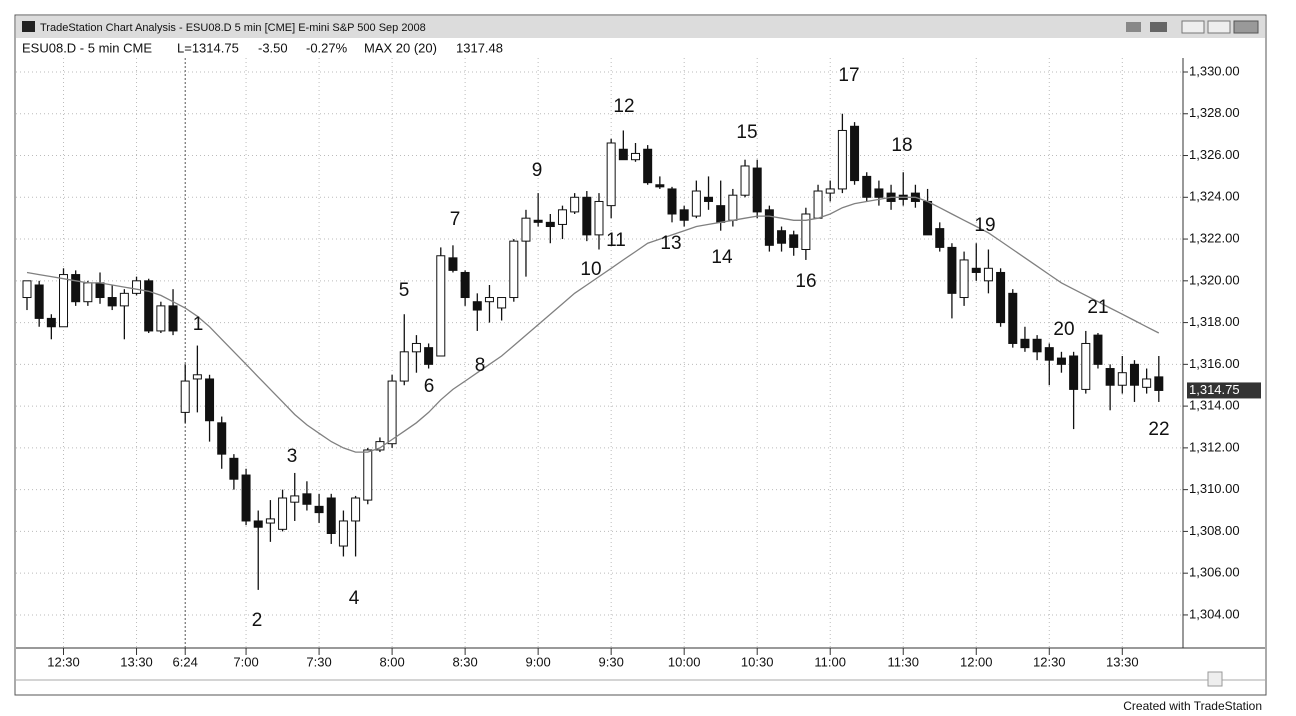 This screenshot has width=1296, height=716. Describe the element at coordinates (640, 27) in the screenshot. I see `title-bar` at that location.